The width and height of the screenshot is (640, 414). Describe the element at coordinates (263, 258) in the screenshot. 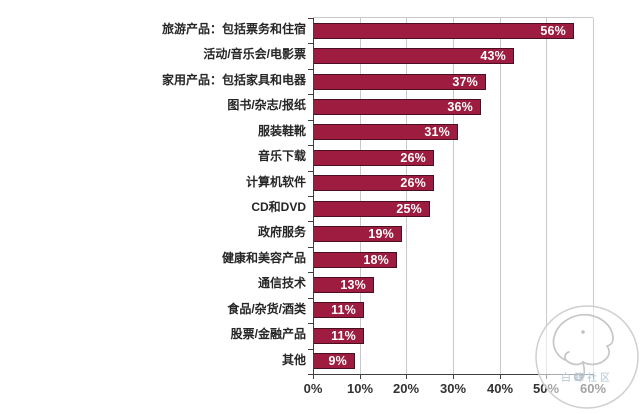

I see `category-label: 健康和美容产品` at that location.